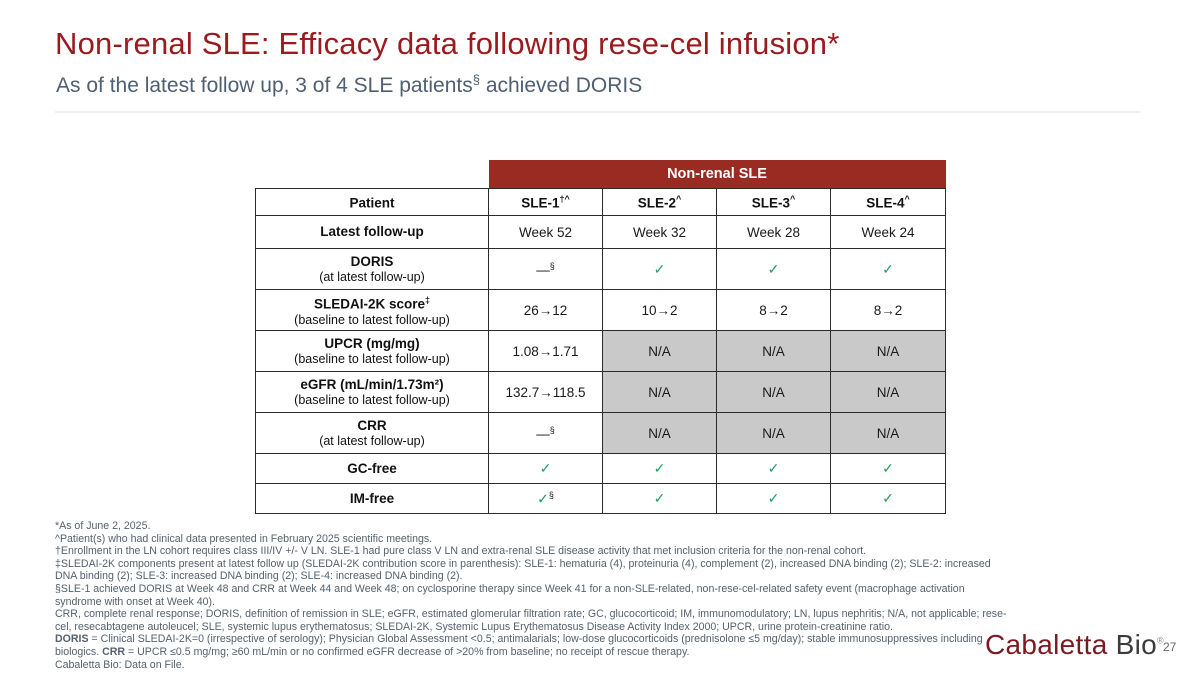 The height and width of the screenshot is (675, 1200). I want to click on footnote-line: syndrome with onset at Week 40)., so click(605, 602).